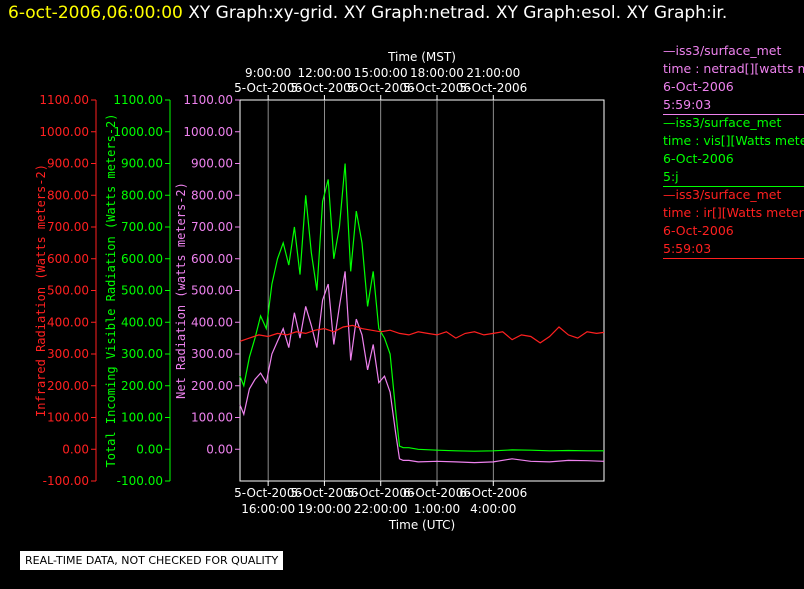 The width and height of the screenshot is (804, 589). I want to click on y-tick-label-vis: 400.00, so click(142, 322).